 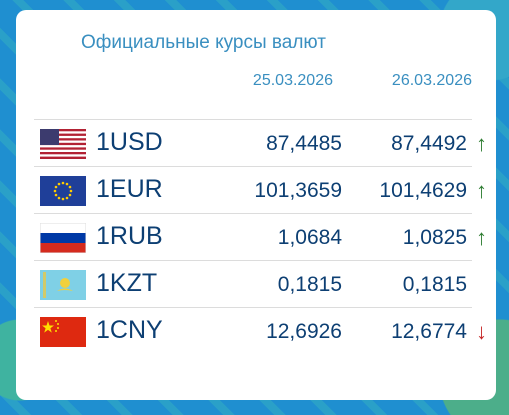 I want to click on card-title: Официальные курсы валют, so click(x=203, y=42).